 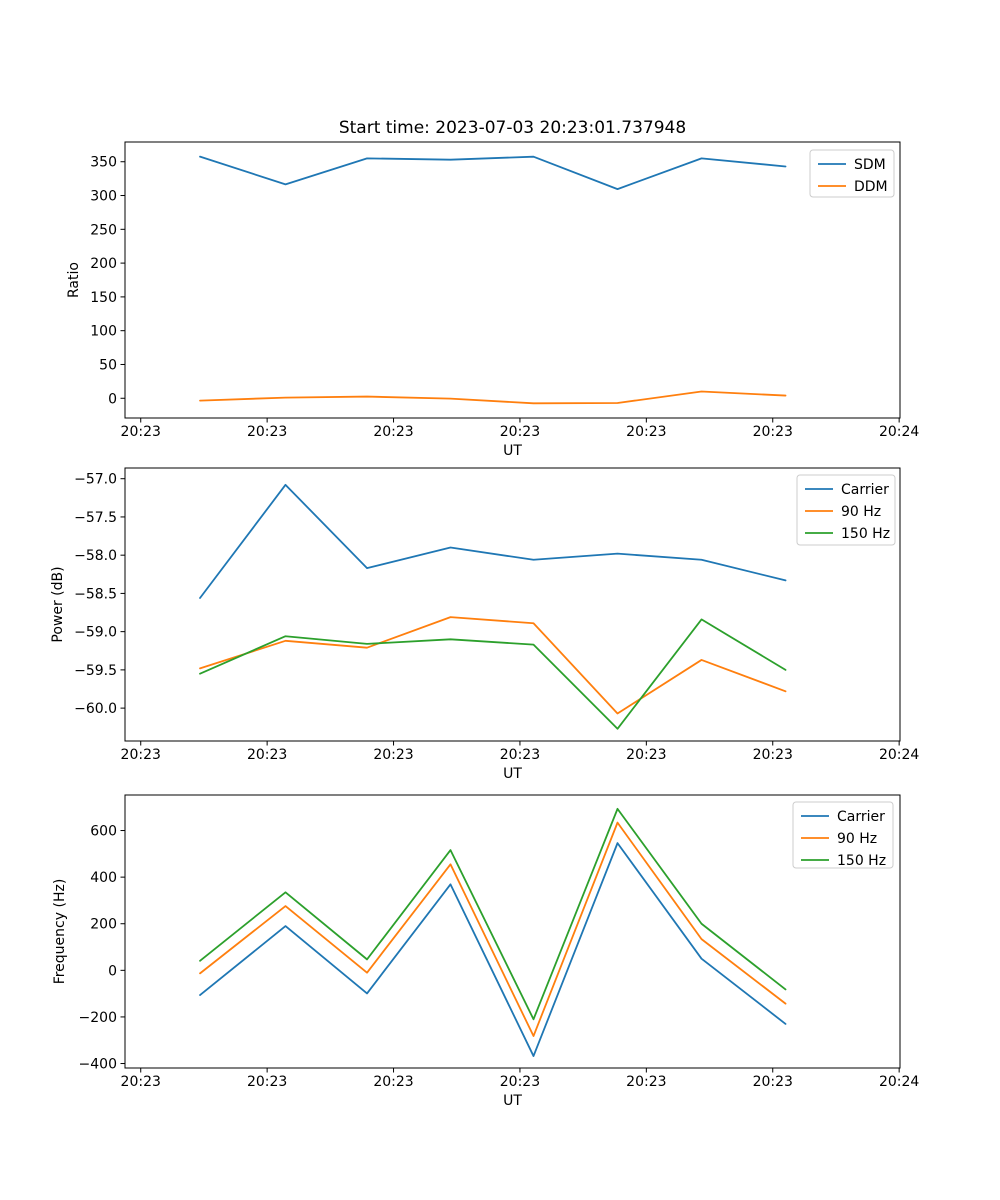 What do you see at coordinates (103, 163) in the screenshot?
I see `y-tick-label: 350` at bounding box center [103, 163].